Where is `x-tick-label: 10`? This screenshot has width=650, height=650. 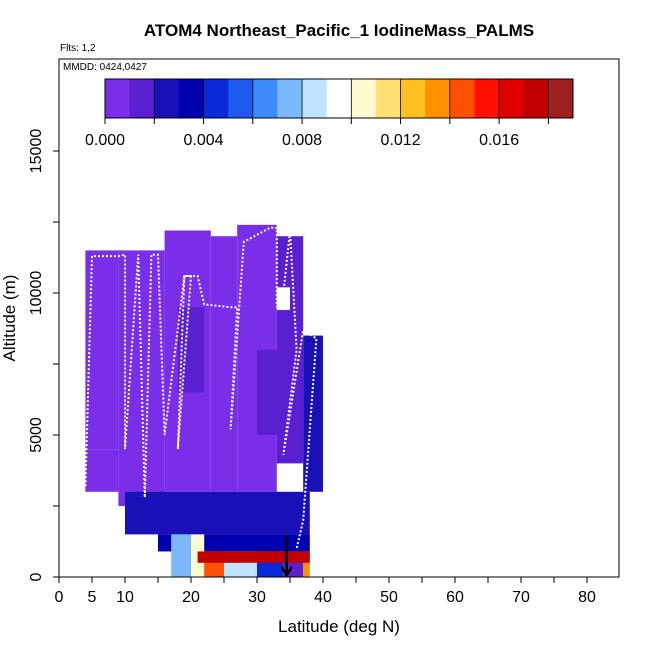 x-tick-label: 10 is located at coordinates (125, 597).